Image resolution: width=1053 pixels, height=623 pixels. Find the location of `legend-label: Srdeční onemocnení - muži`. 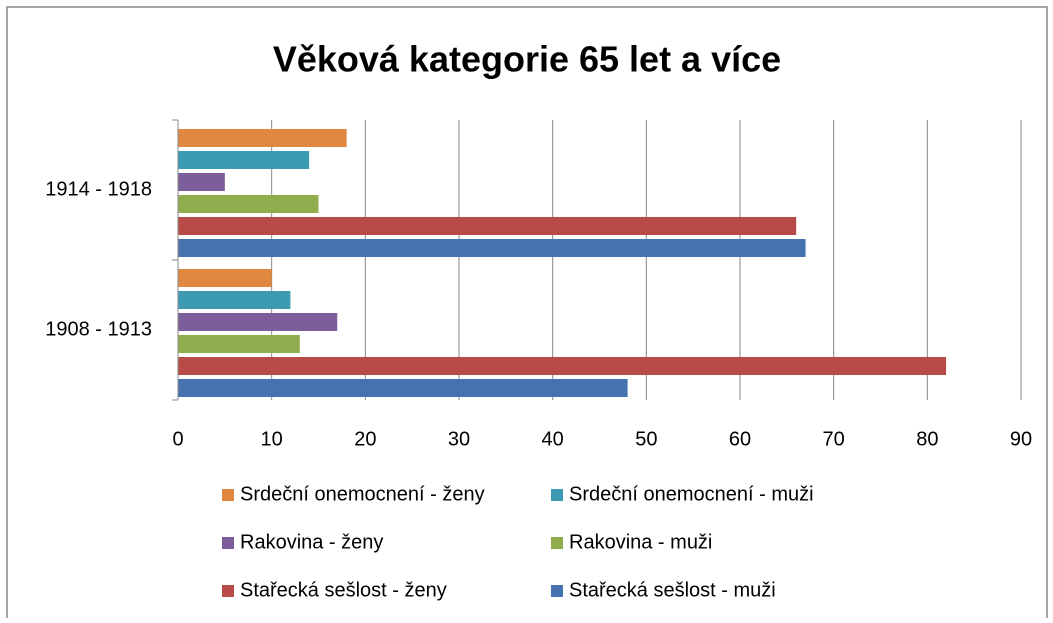

legend-label: Srdeční onemocnení - muži is located at coordinates (691, 494).